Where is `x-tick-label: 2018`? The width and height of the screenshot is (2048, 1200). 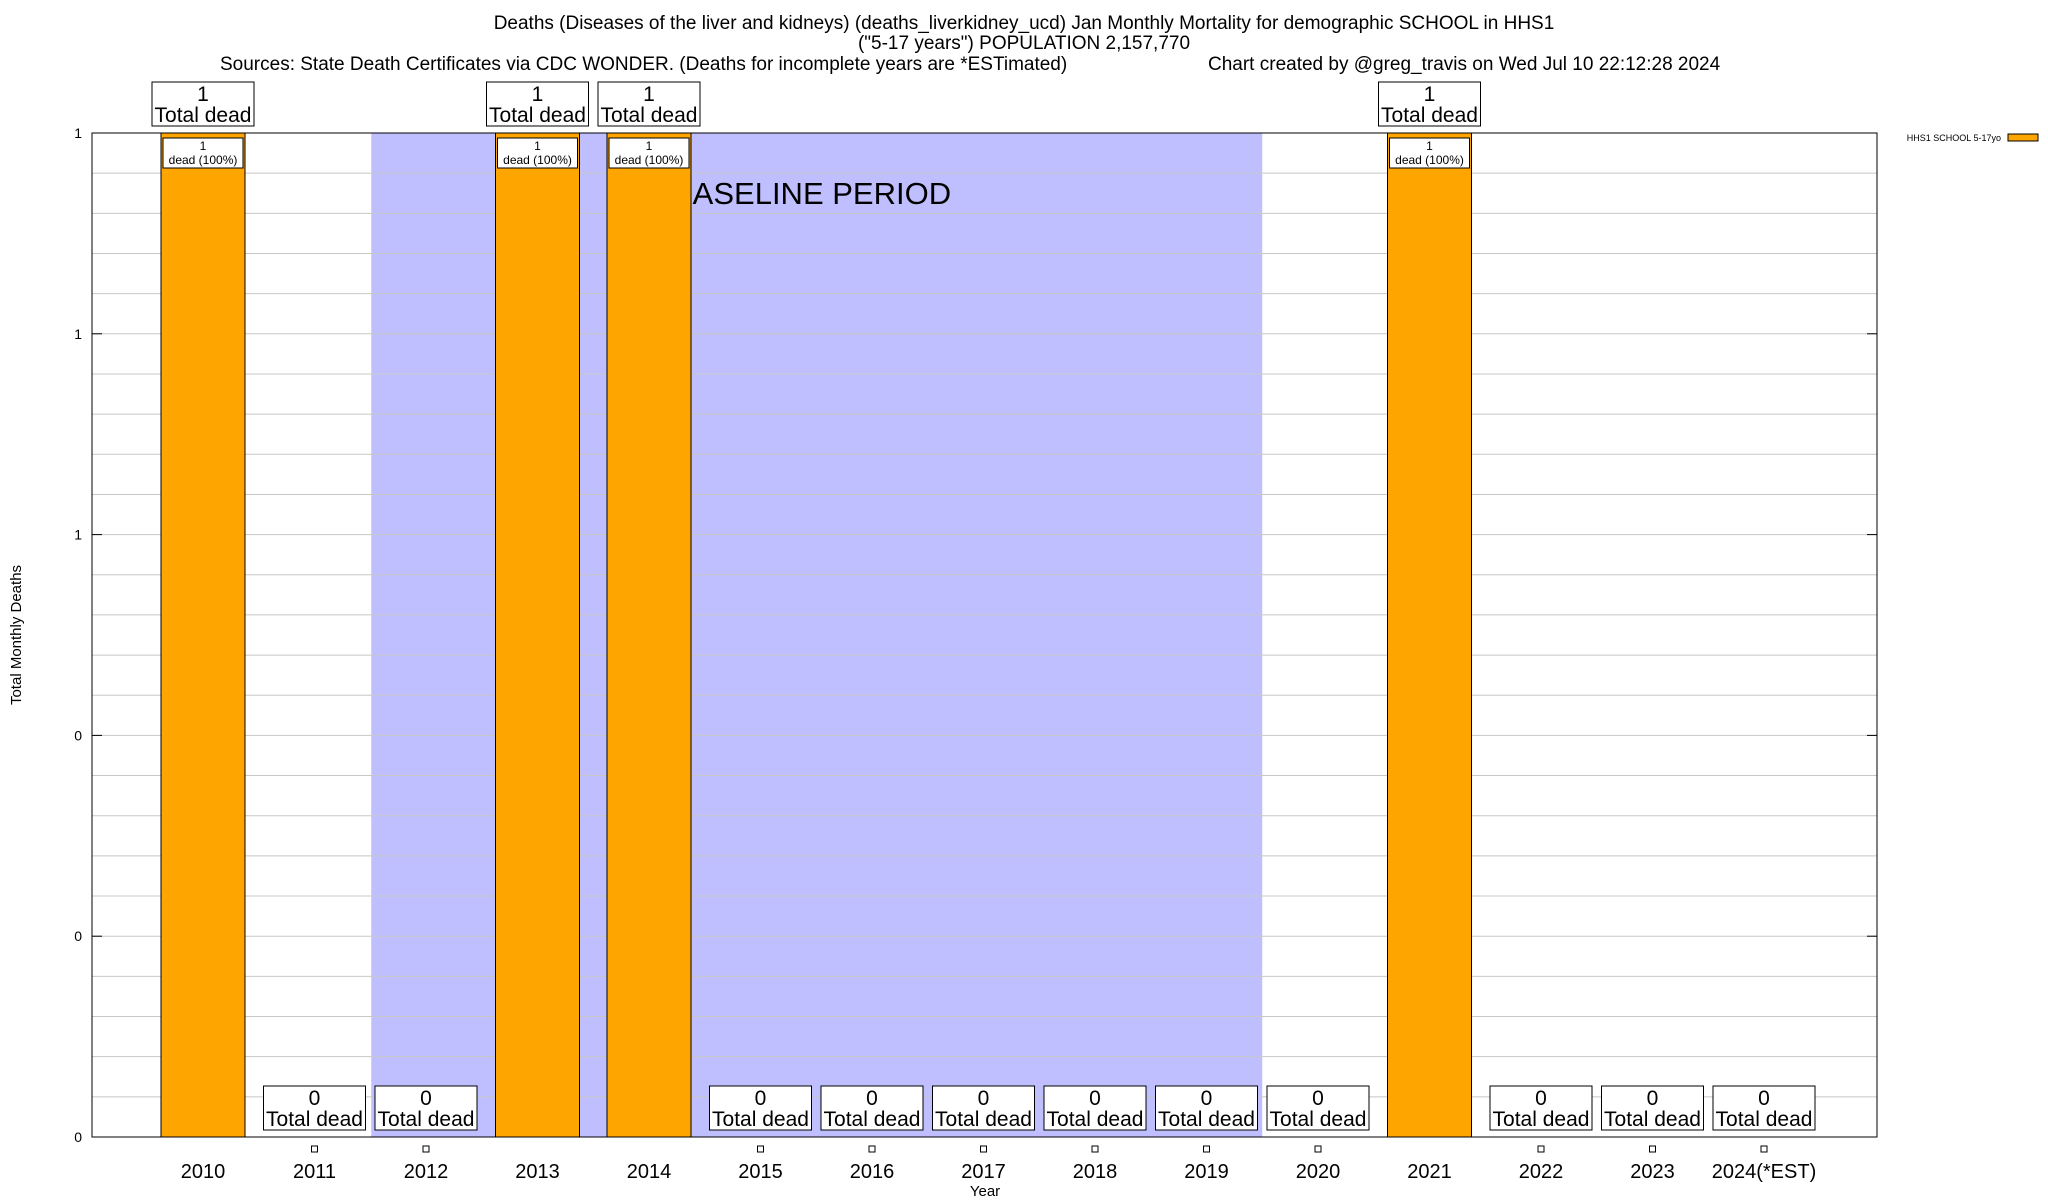
x-tick-label: 2018 is located at coordinates (1095, 1172).